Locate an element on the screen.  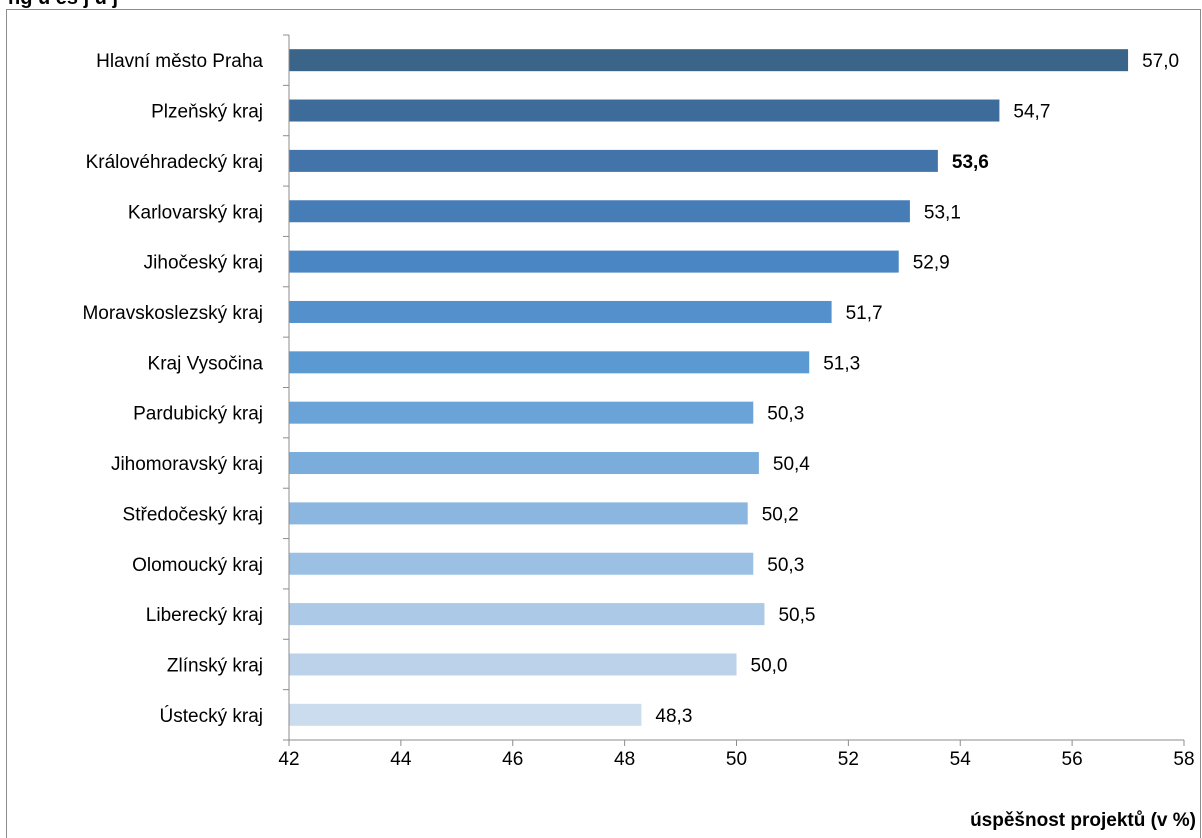
x-tick-label: 44 is located at coordinates (401, 759).